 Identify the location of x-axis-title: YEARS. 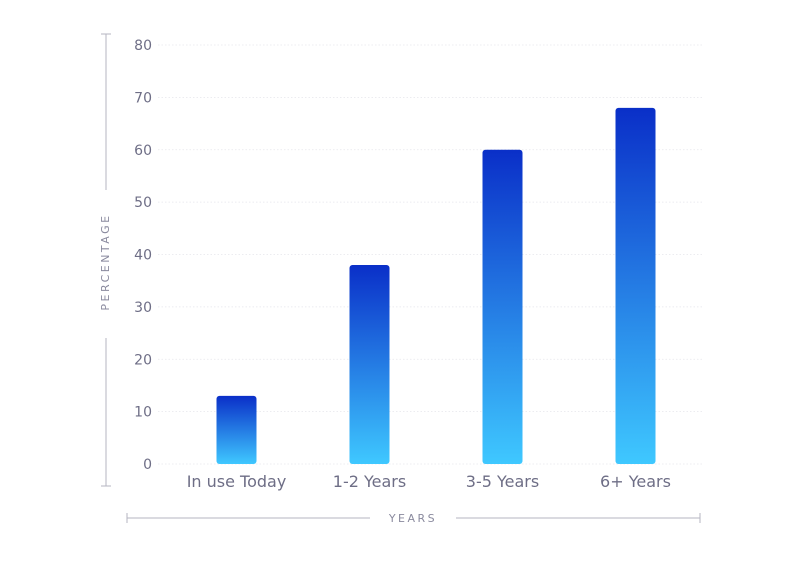
(412, 518).